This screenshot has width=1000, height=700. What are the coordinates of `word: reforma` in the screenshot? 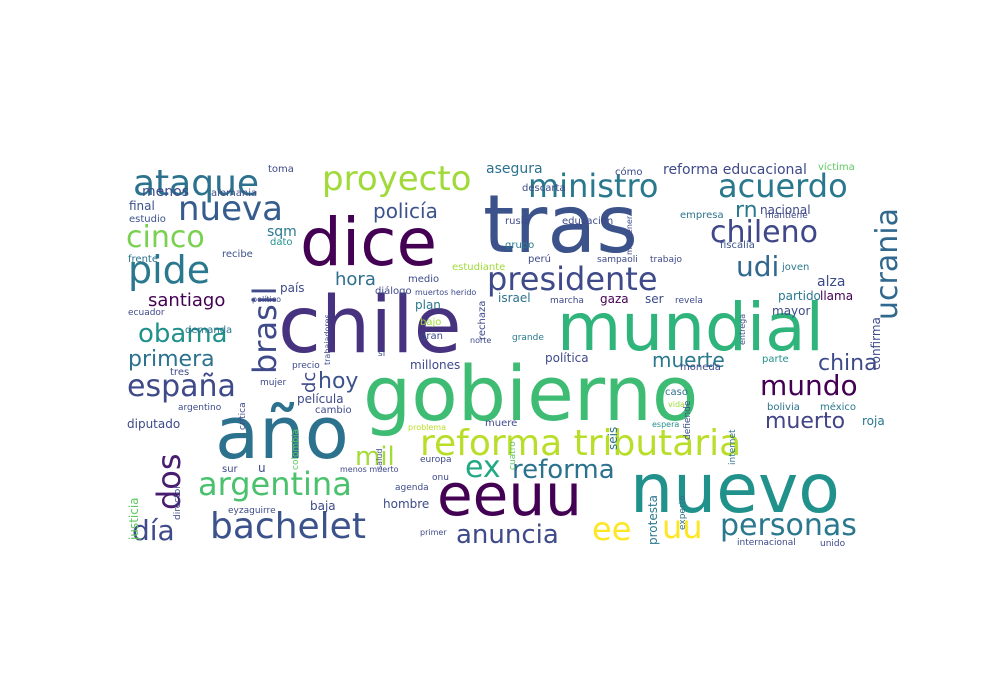 It's located at (563, 470).